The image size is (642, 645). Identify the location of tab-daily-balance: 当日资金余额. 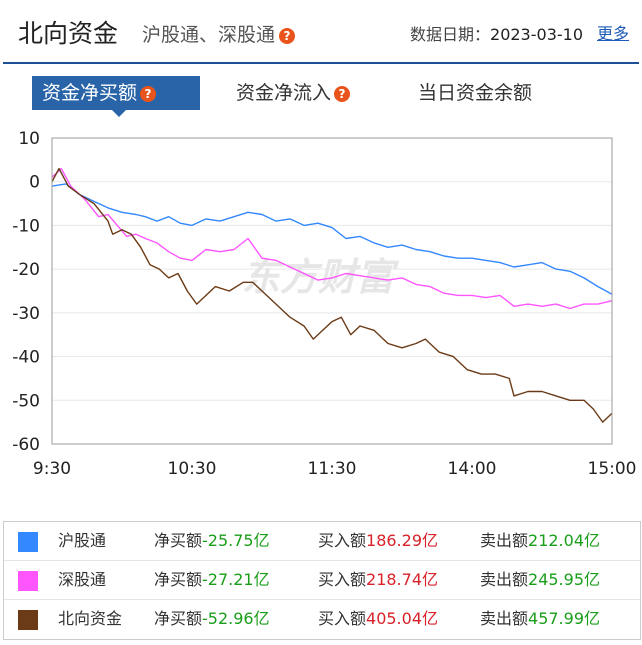
(475, 93).